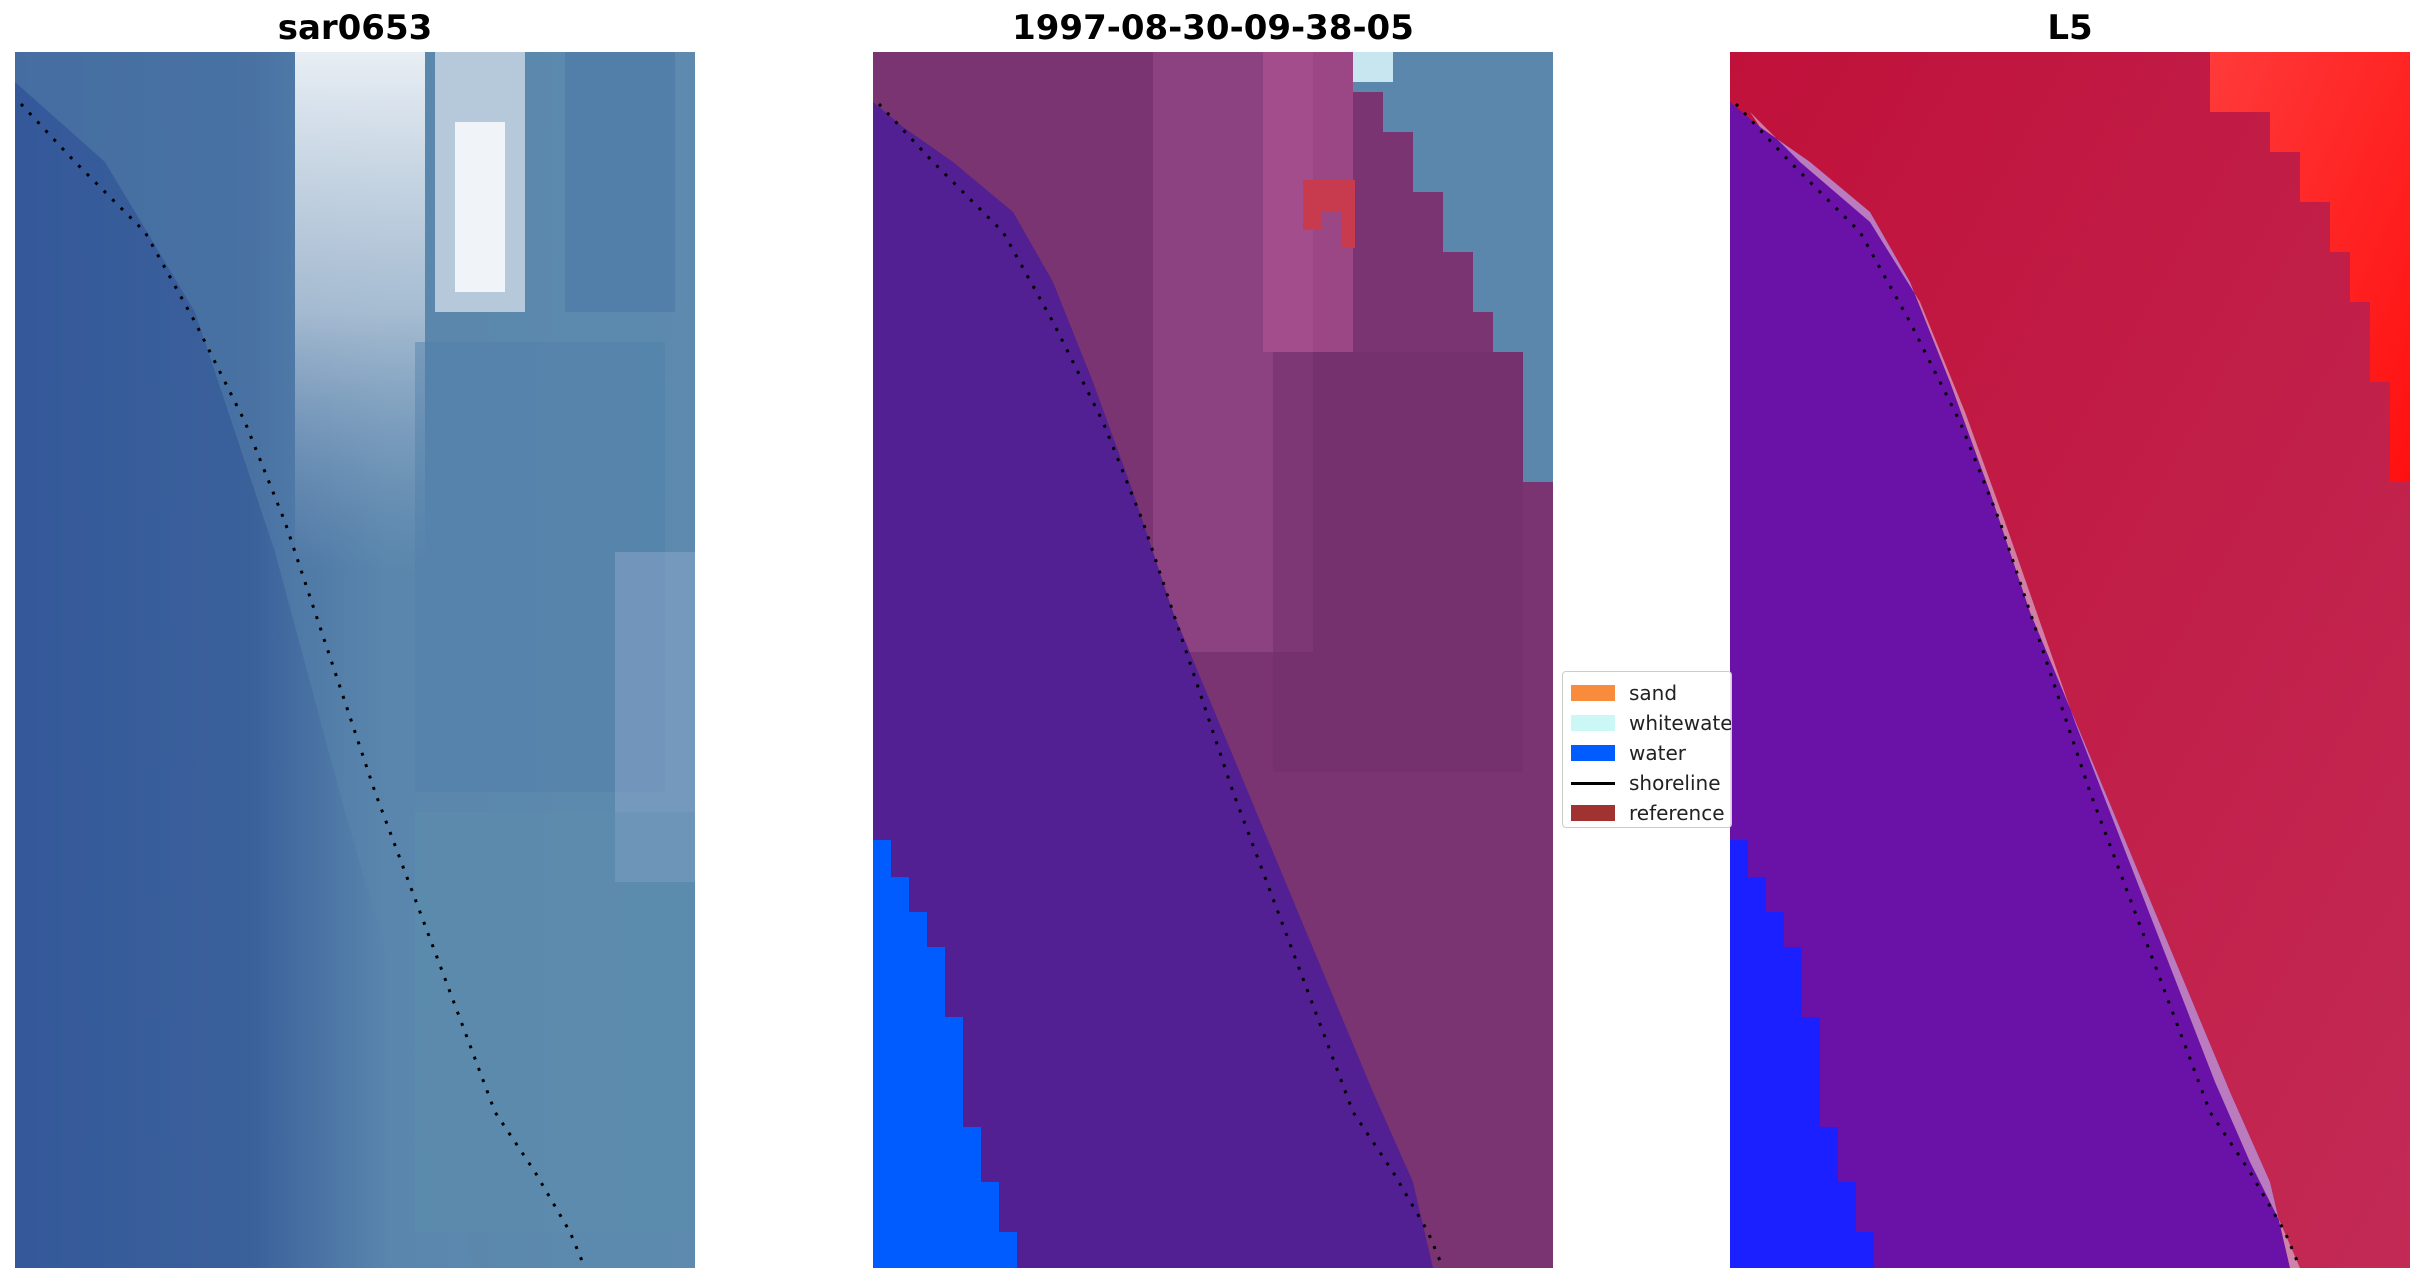 This screenshot has height=1283, width=2424. I want to click on legend-label: shoreline, so click(1675, 783).